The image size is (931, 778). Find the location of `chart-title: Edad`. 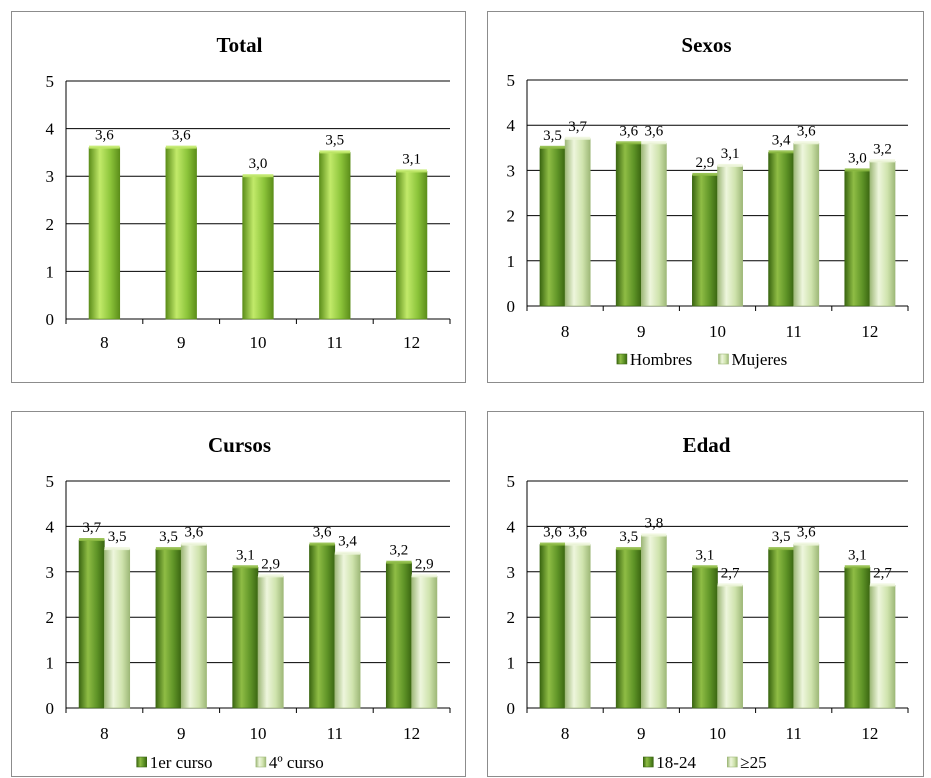

chart-title: Edad is located at coordinates (707, 445).